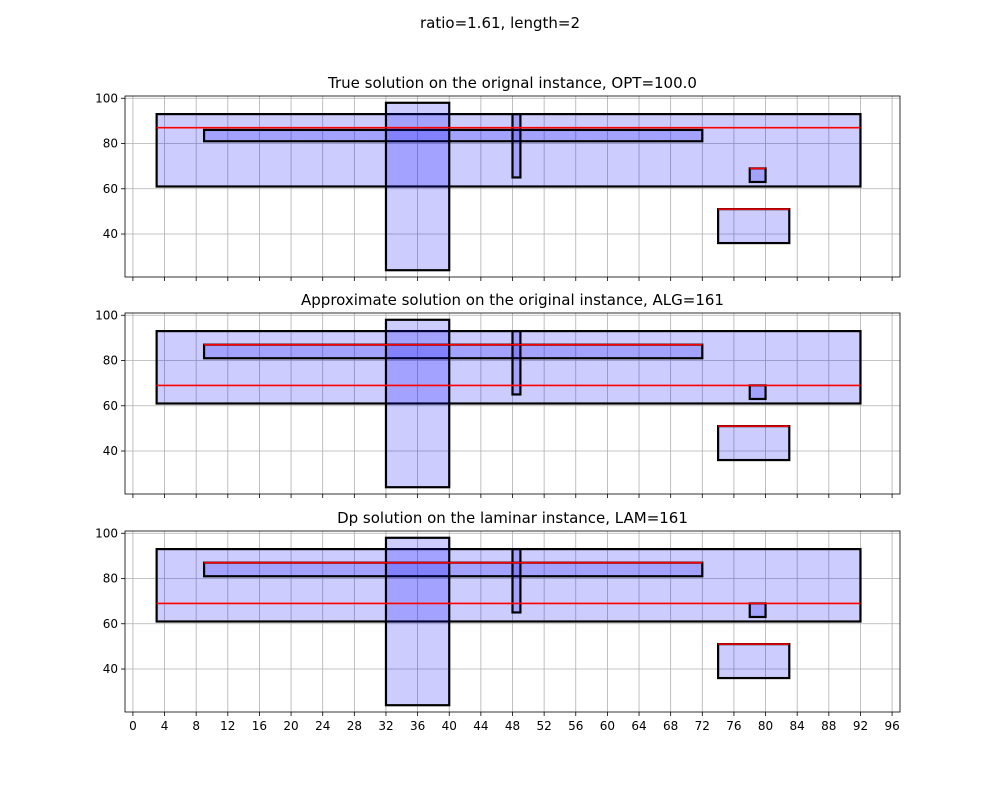 The width and height of the screenshot is (1000, 800). I want to click on x-tick-label: 8, so click(196, 726).